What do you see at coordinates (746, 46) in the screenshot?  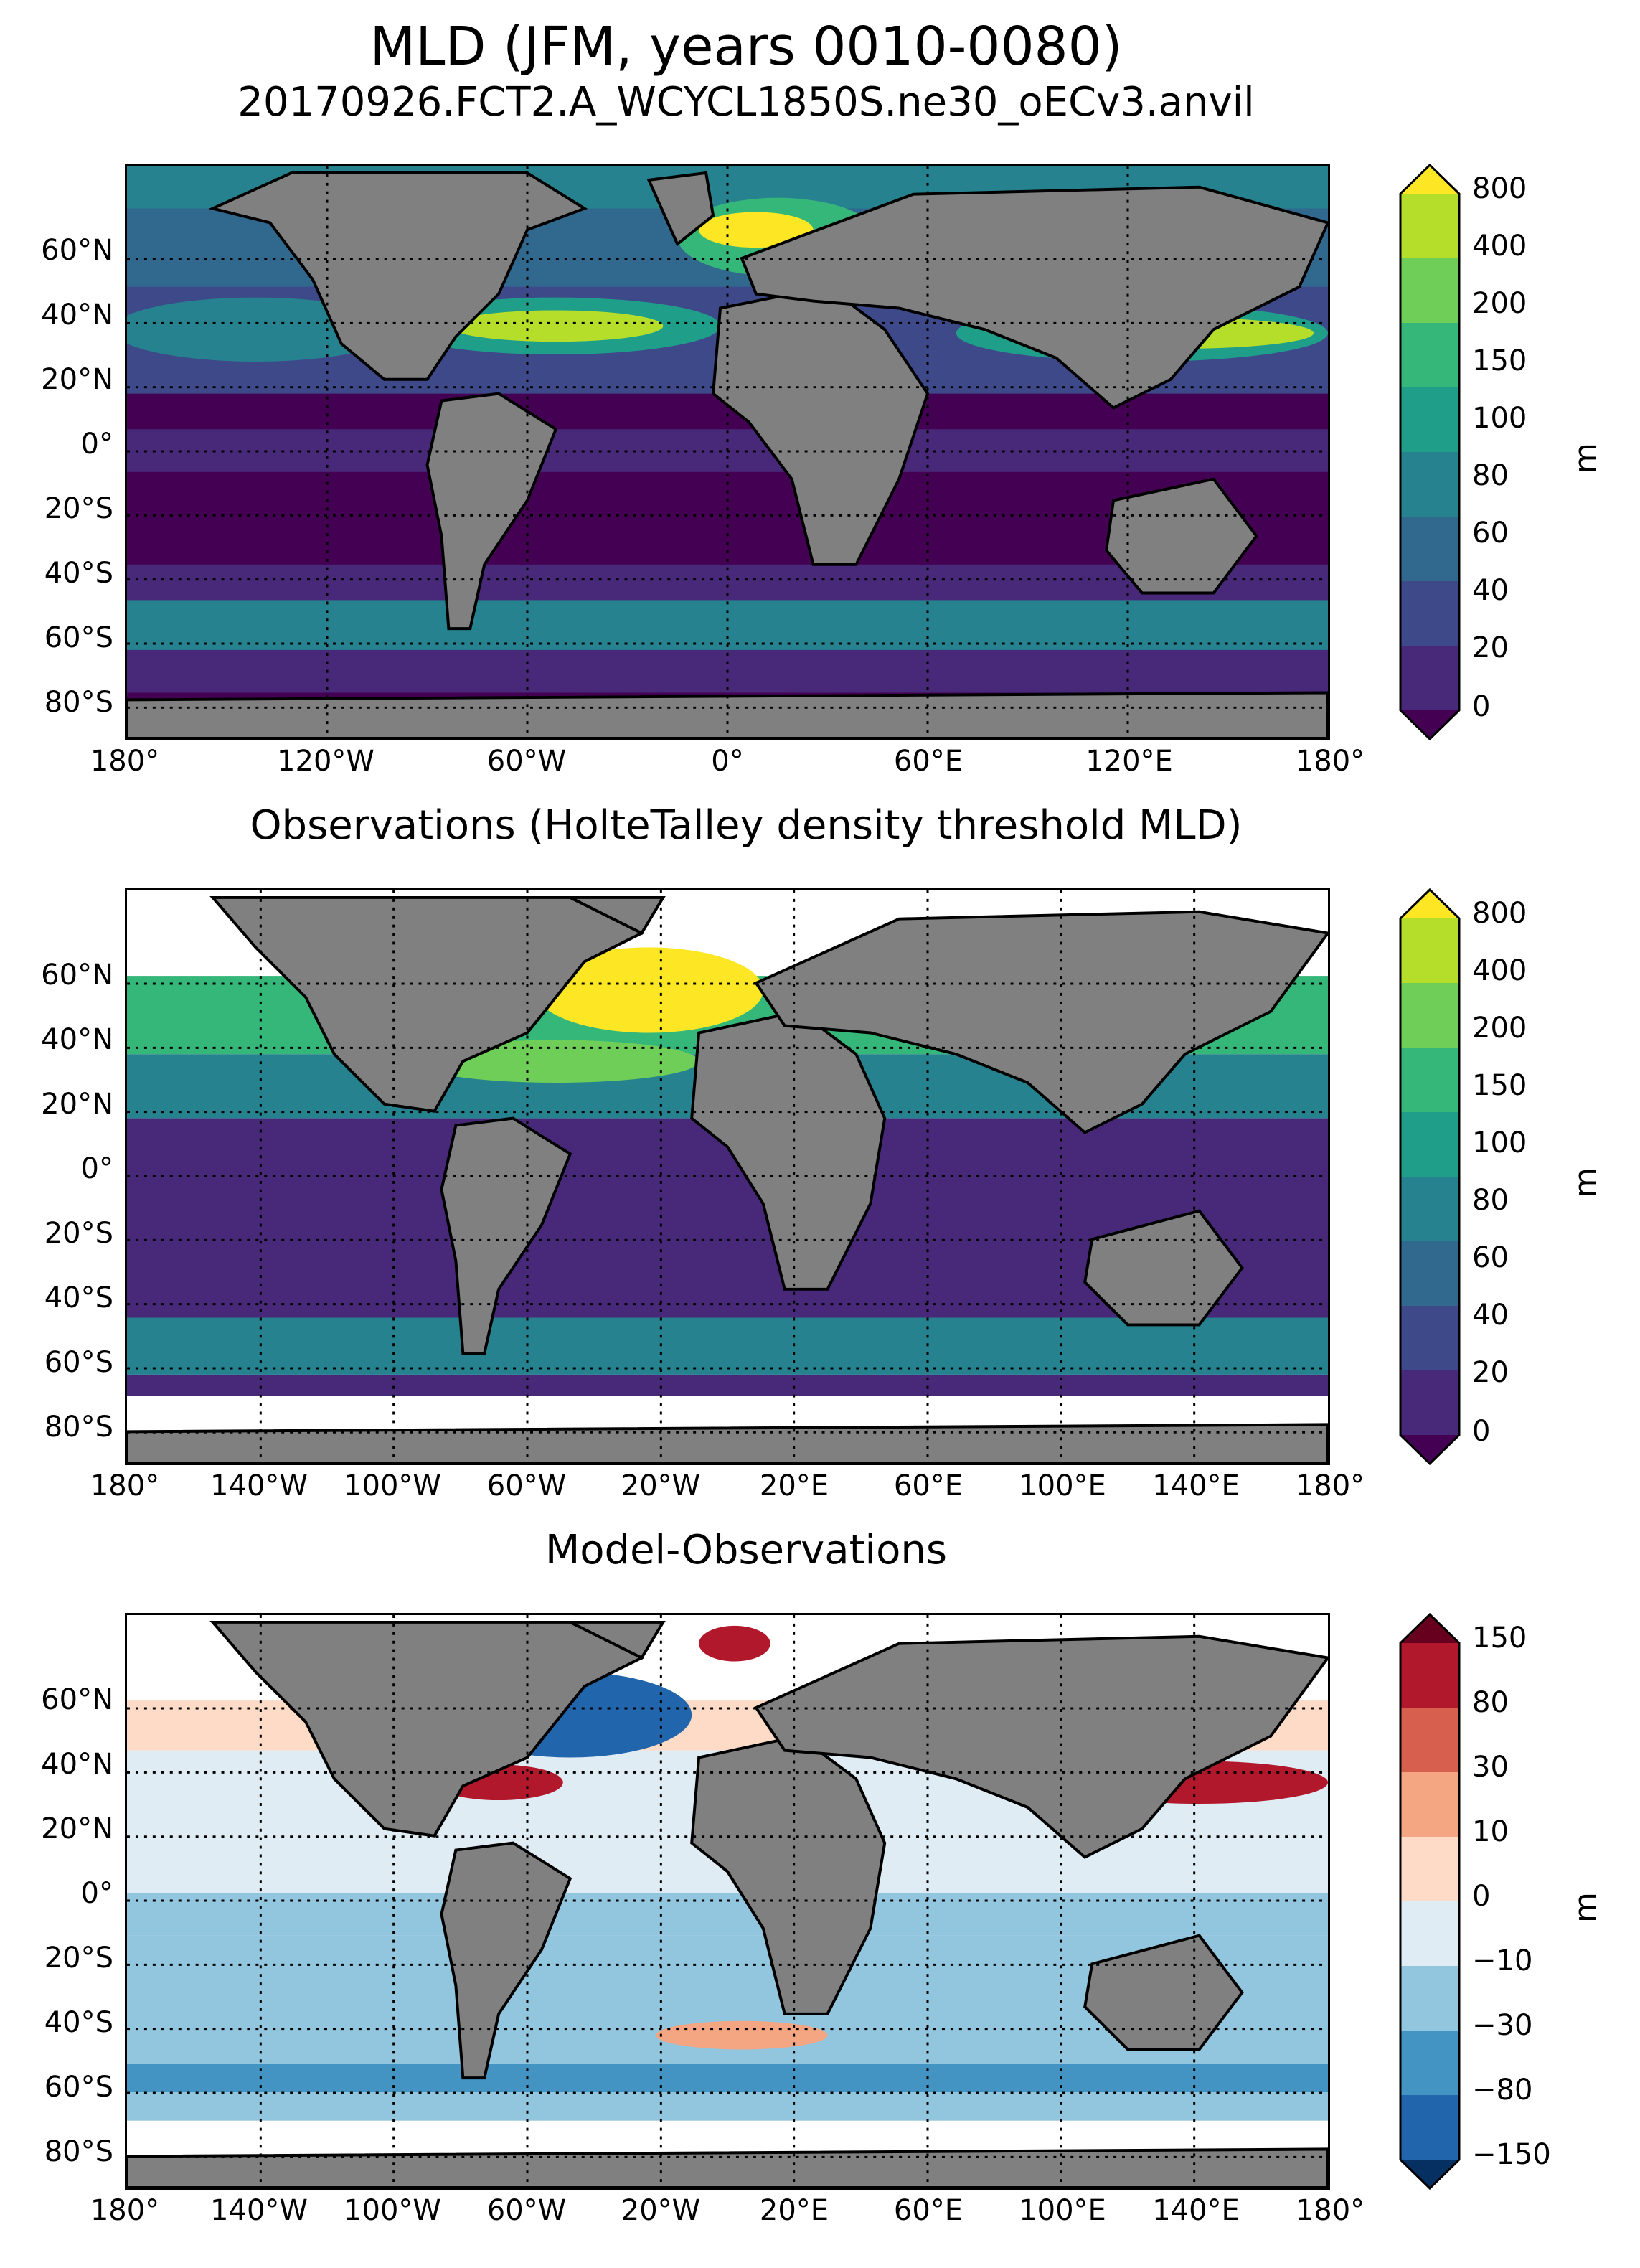 I see `figure-title: MLD (JFM, years 0010-0080)` at bounding box center [746, 46].